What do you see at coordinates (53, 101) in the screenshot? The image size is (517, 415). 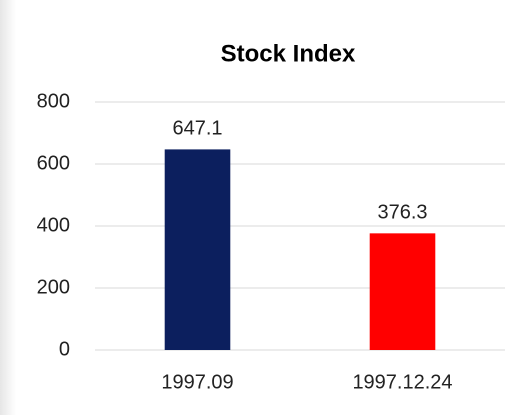 I see `y-tick-label: 800` at bounding box center [53, 101].